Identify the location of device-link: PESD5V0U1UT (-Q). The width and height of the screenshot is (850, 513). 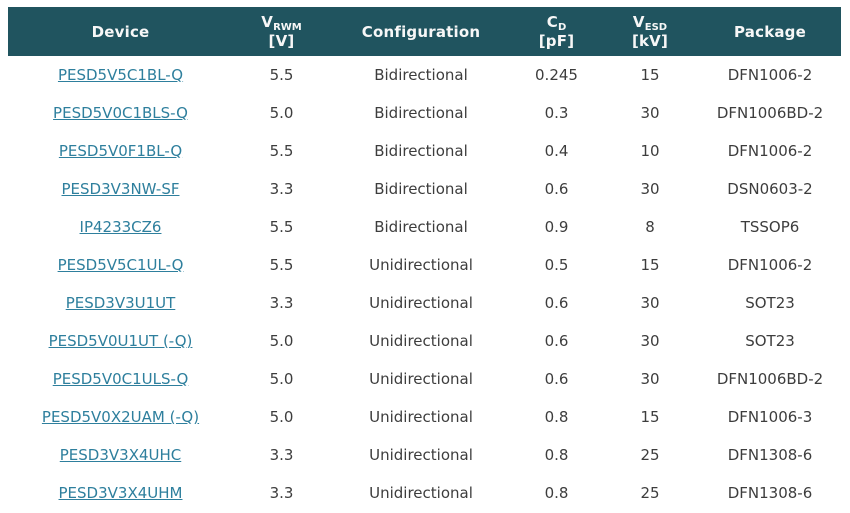
(120, 341).